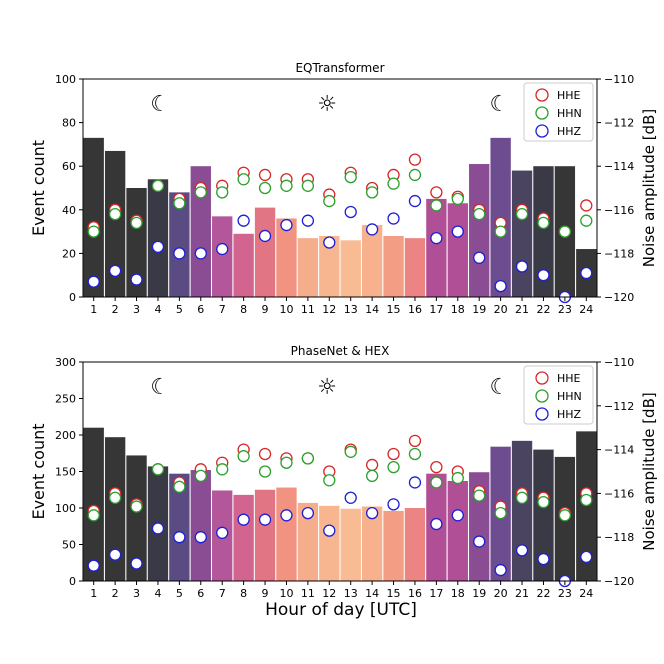  I want to click on x-tick-label: 7, so click(222, 309).